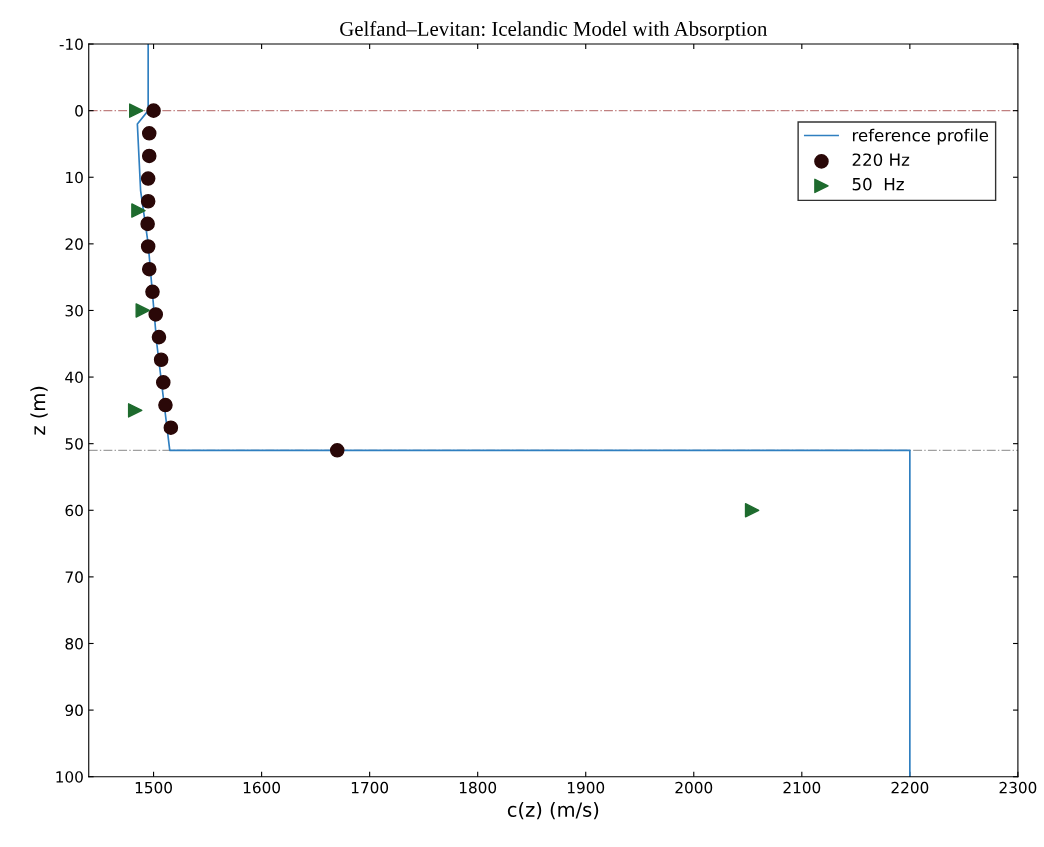  What do you see at coordinates (370, 787) in the screenshot?
I see `x-tick-label: 1700` at bounding box center [370, 787].